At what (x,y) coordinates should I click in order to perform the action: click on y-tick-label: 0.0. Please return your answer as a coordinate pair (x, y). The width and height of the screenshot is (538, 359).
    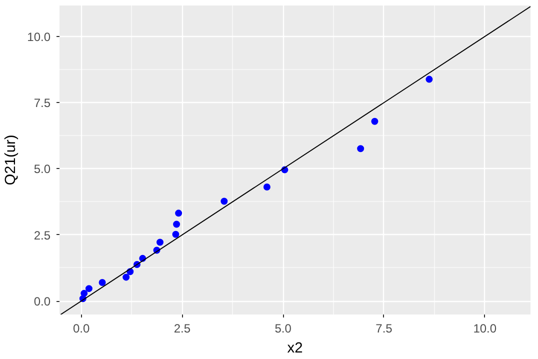
    Looking at the image, I should click on (42, 301).